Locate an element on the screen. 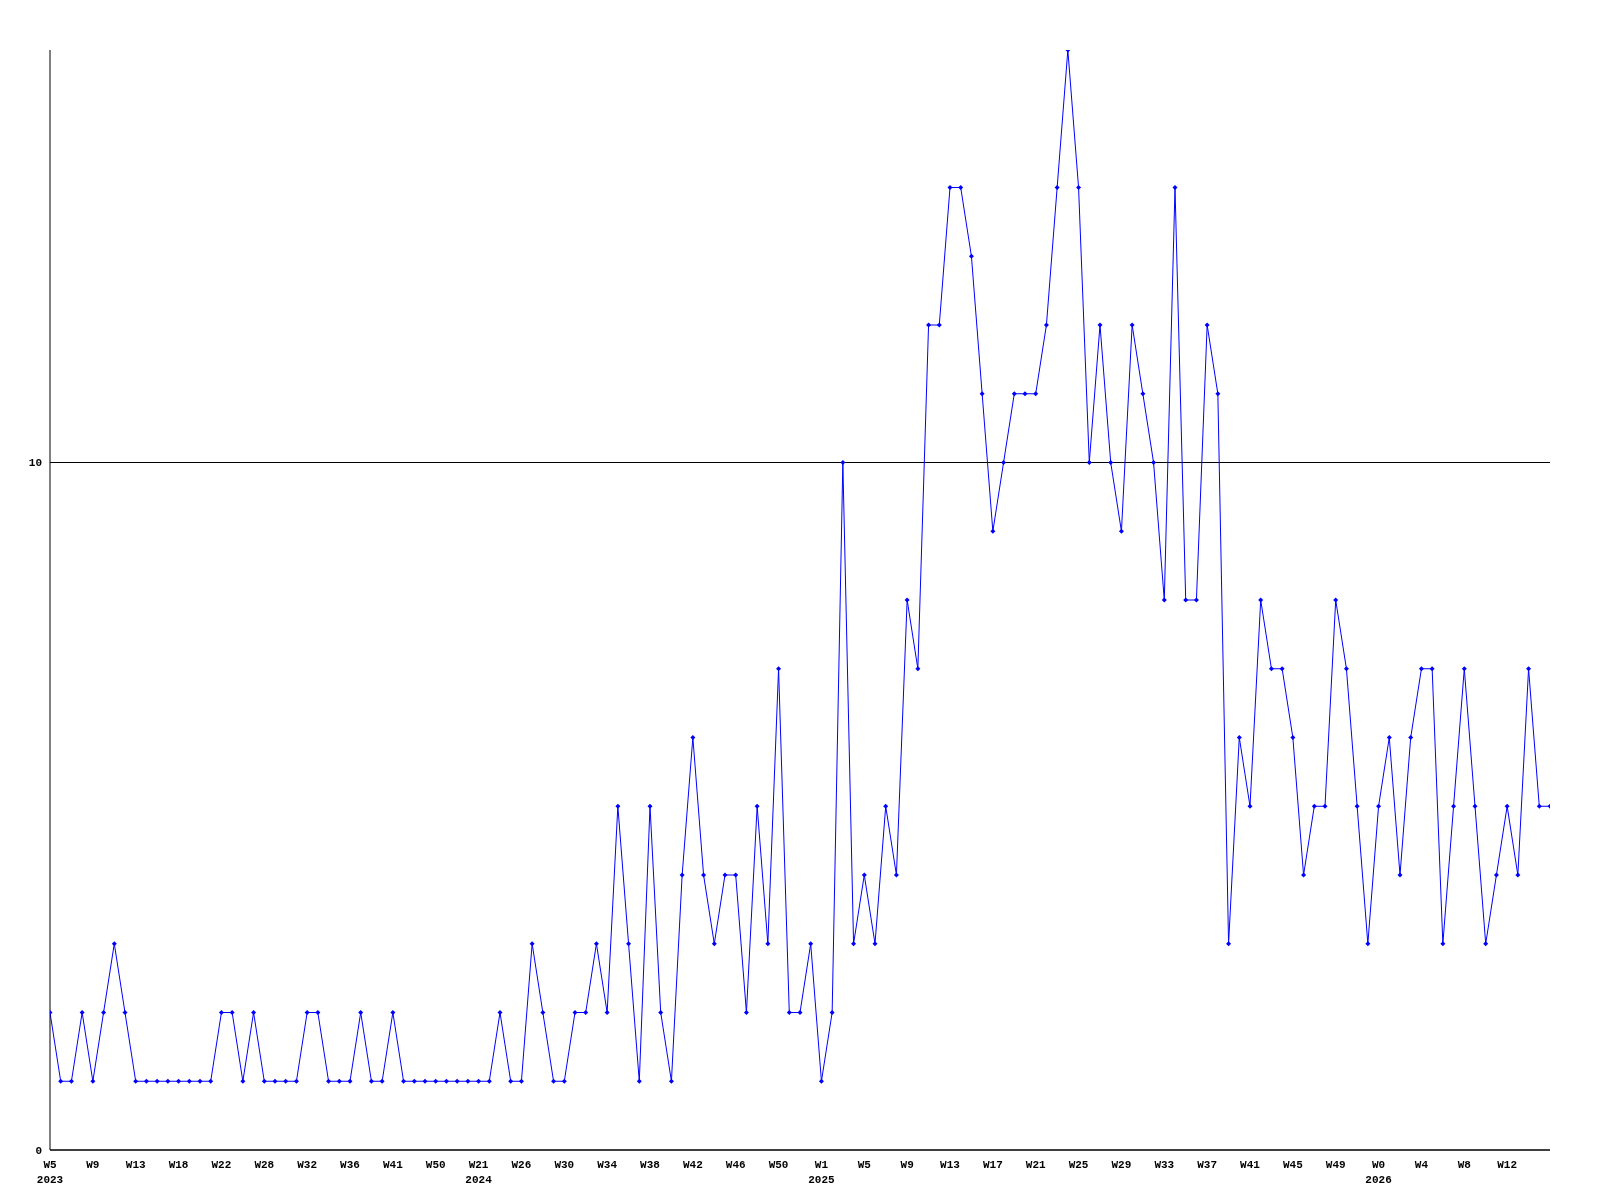 The height and width of the screenshot is (1200, 1600). x-tick-label: W37 is located at coordinates (1207, 1165).